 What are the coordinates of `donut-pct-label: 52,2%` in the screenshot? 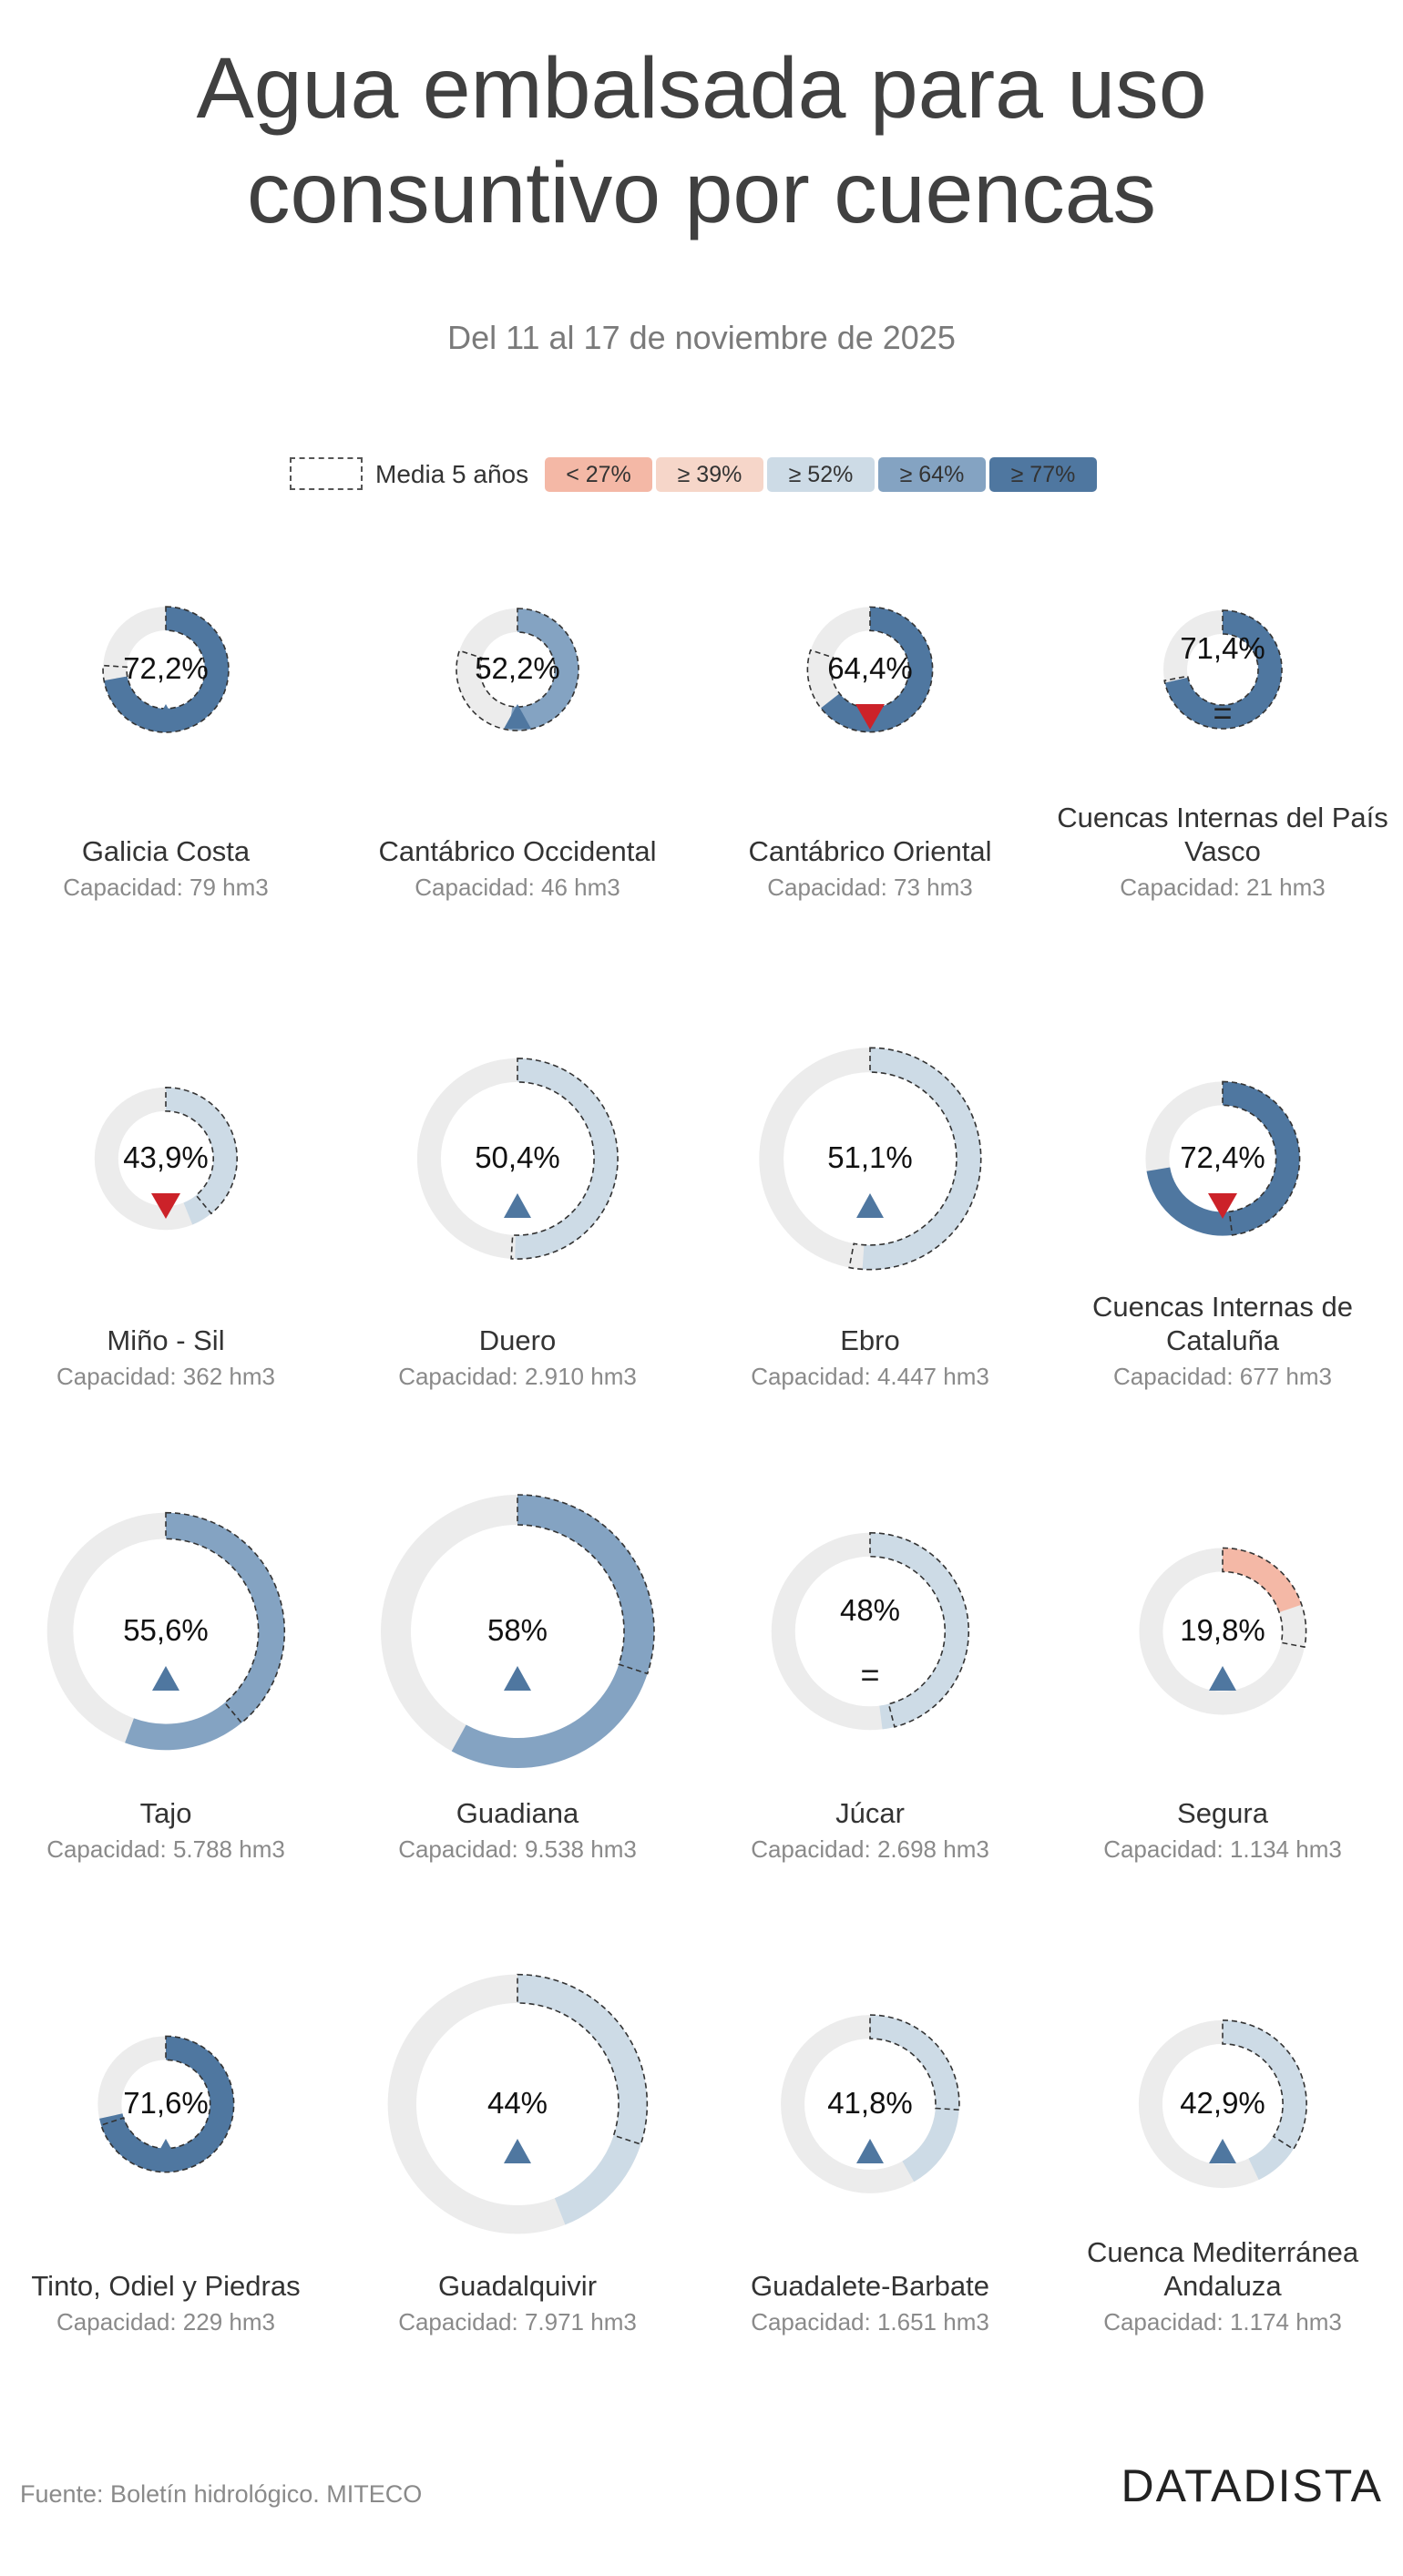 It's located at (518, 668).